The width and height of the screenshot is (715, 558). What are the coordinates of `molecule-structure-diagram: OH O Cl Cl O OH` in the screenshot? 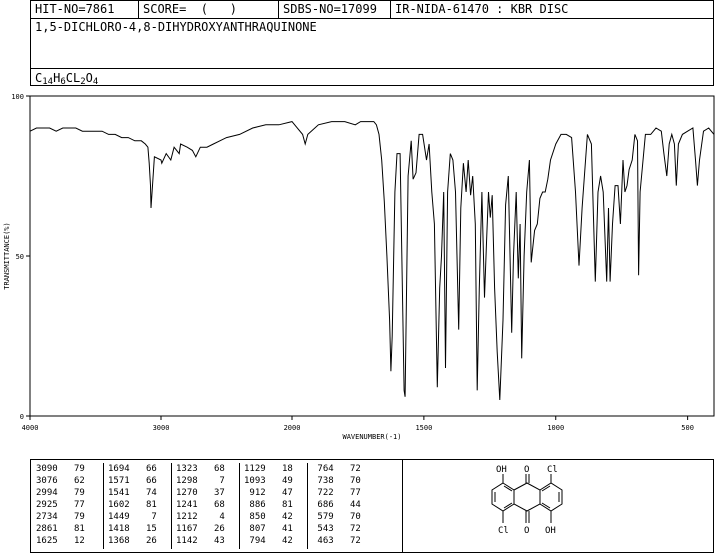 It's located at (527, 500).